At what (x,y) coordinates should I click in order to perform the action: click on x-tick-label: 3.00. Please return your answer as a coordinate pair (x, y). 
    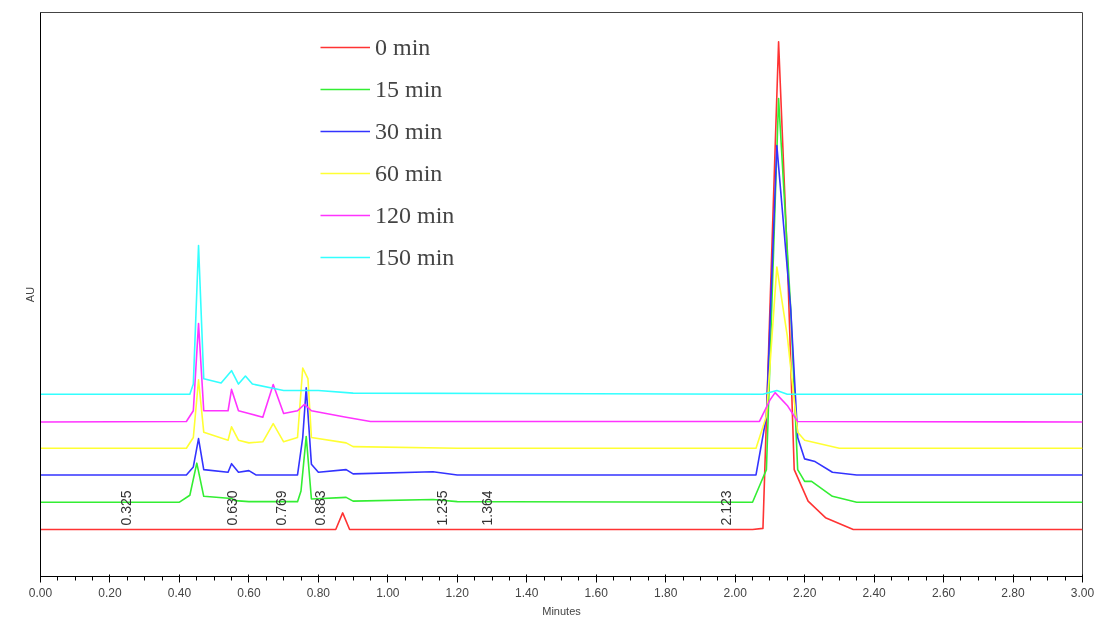
    Looking at the image, I should click on (1082, 592).